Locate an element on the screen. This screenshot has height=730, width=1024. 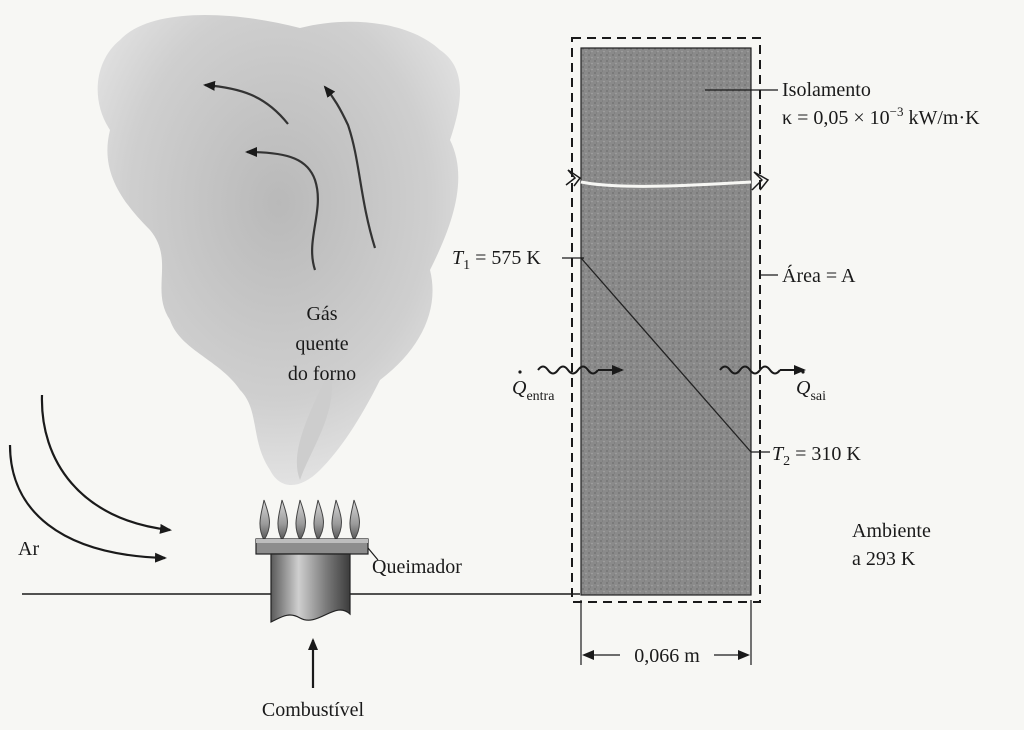
temperature-profile-line is located at coordinates (666, 355).